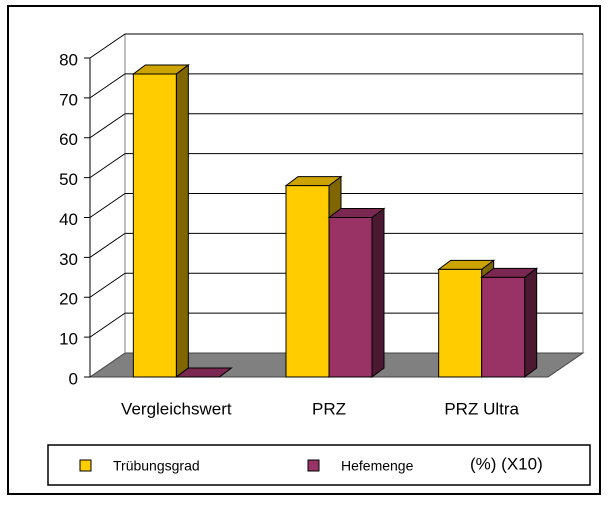  Describe the element at coordinates (481, 408) in the screenshot. I see `x-tick-label: PRZ Ultra` at that location.